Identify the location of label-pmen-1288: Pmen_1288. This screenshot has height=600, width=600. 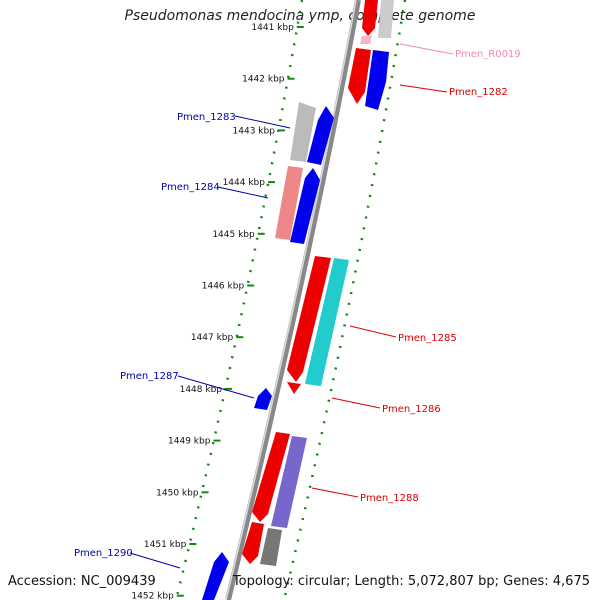
(389, 498).